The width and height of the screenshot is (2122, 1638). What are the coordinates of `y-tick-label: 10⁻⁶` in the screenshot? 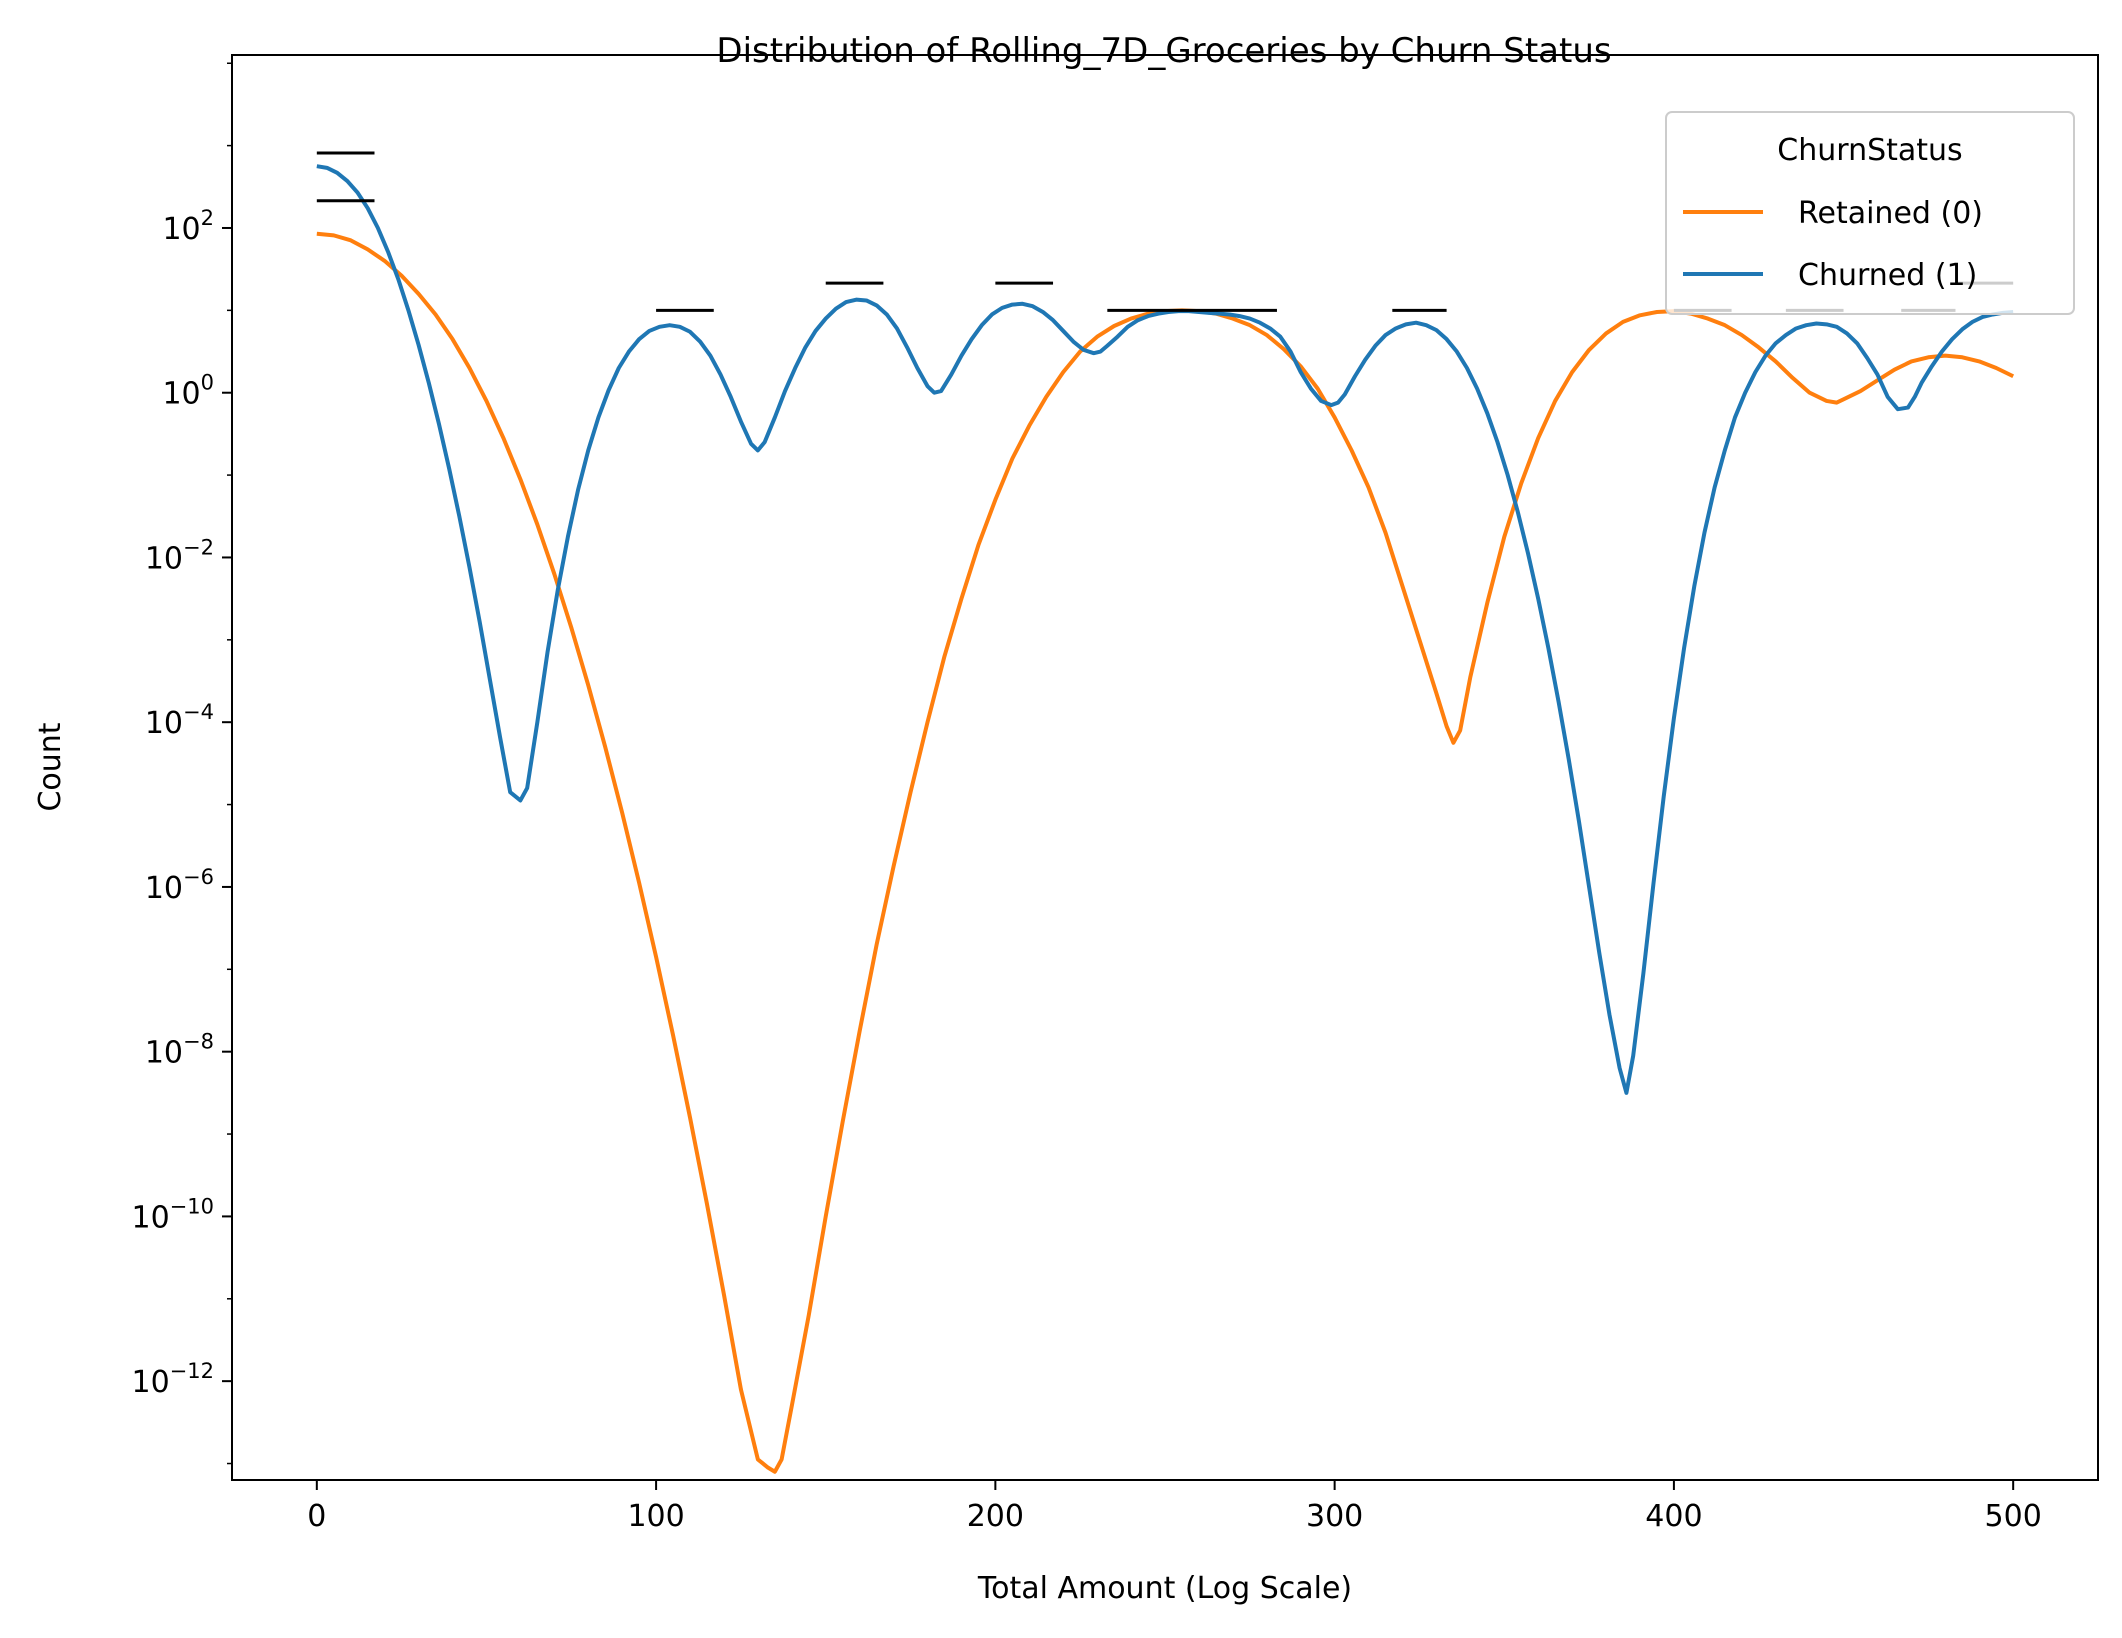 It's located at (179, 885).